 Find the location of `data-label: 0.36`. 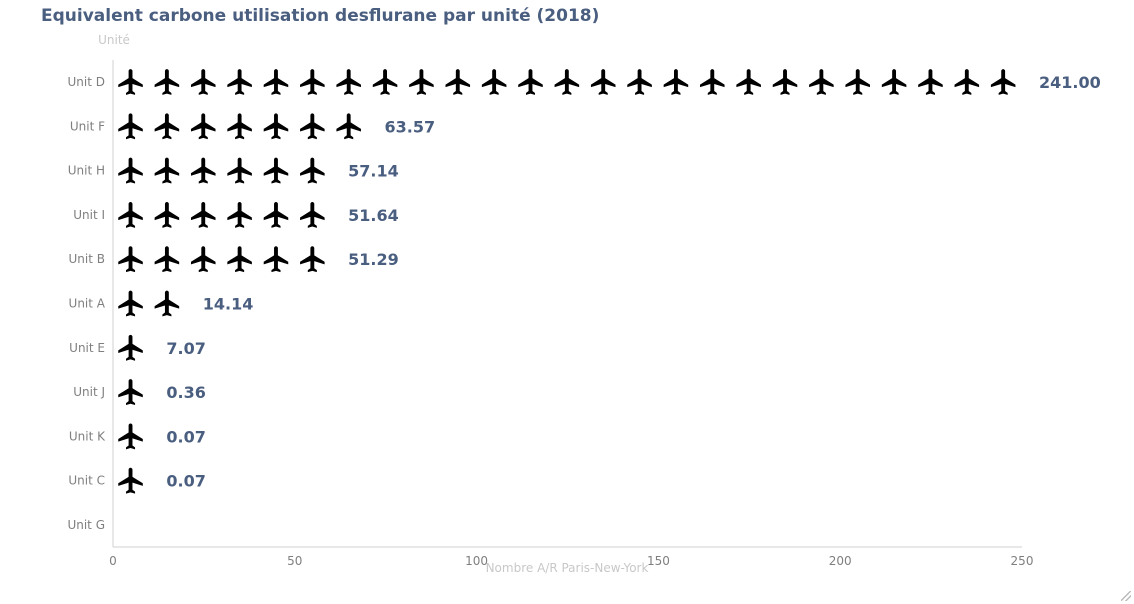

data-label: 0.36 is located at coordinates (185, 392).